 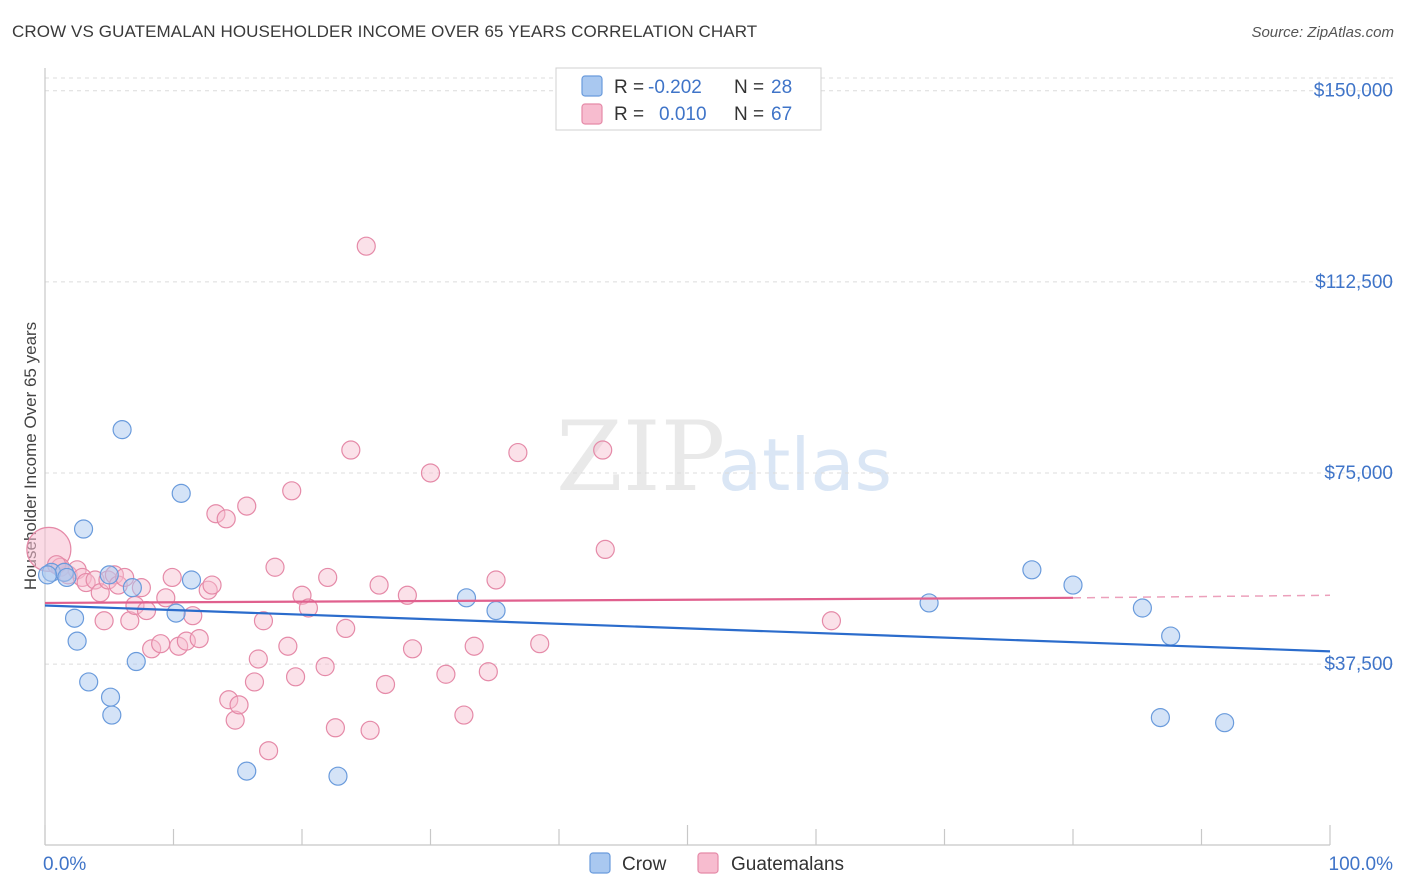 What do you see at coordinates (805, 465) in the screenshot?
I see `watermark-atlas: atlas` at bounding box center [805, 465].